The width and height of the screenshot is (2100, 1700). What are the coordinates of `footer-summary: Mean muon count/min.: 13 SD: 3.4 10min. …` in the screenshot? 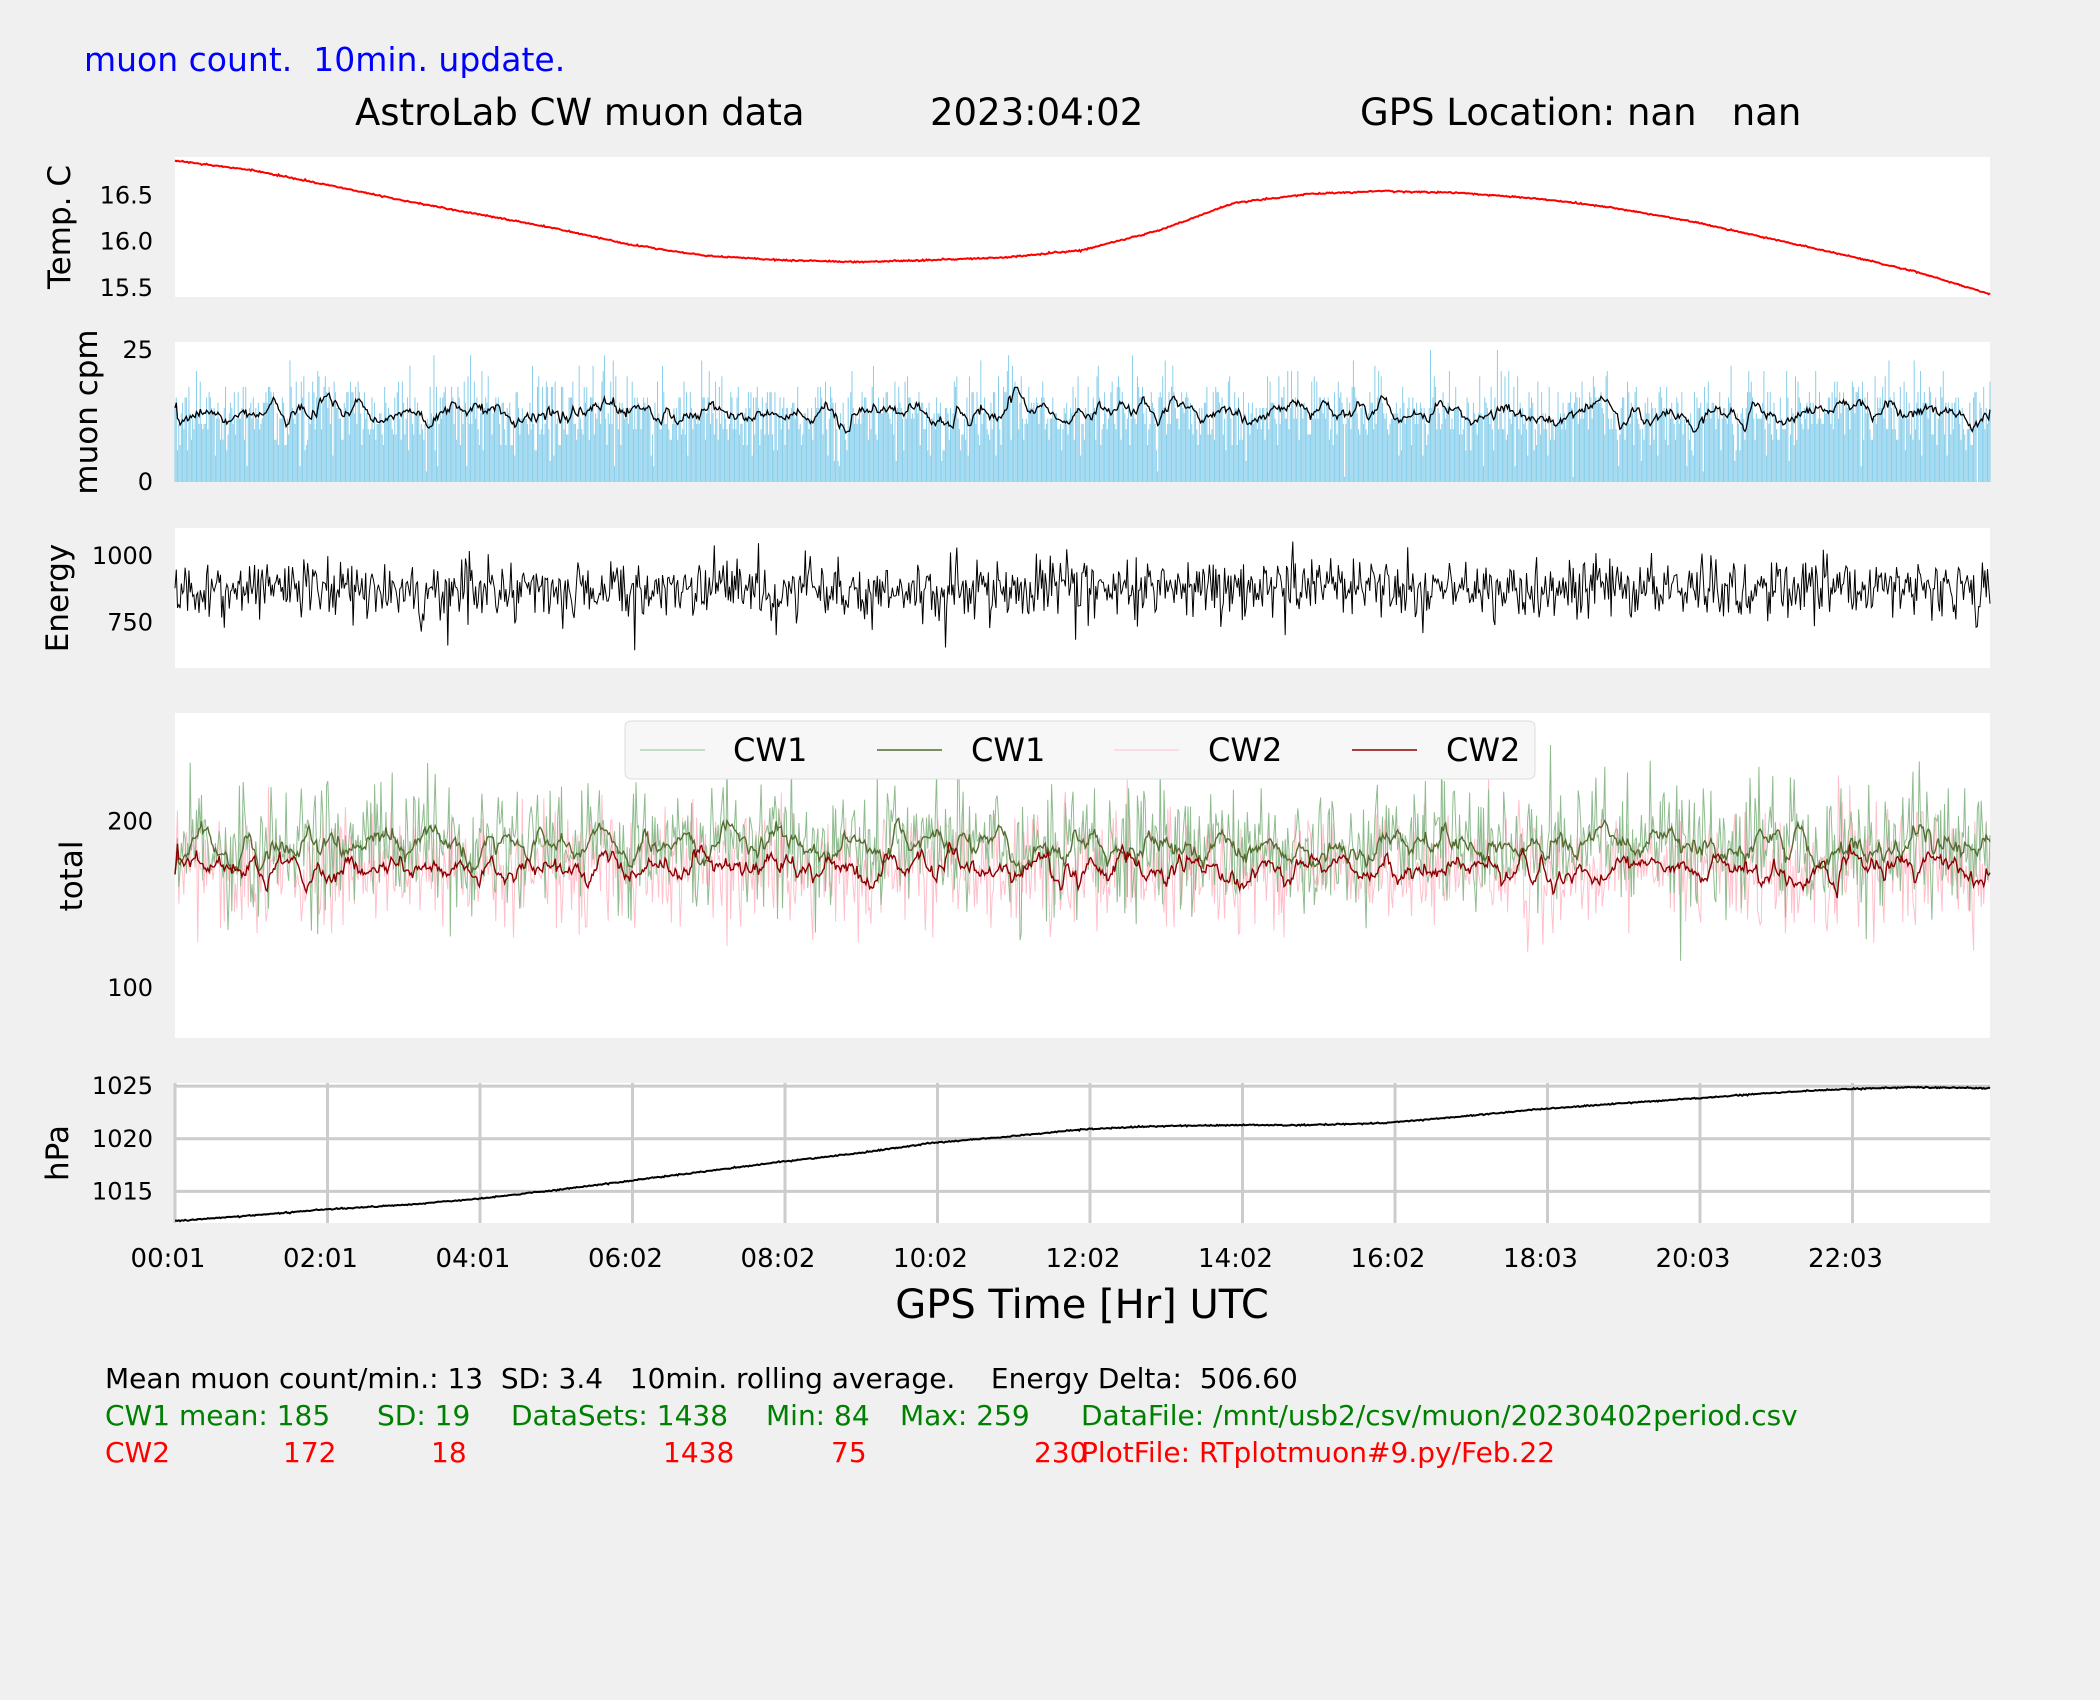 It's located at (701, 1378).